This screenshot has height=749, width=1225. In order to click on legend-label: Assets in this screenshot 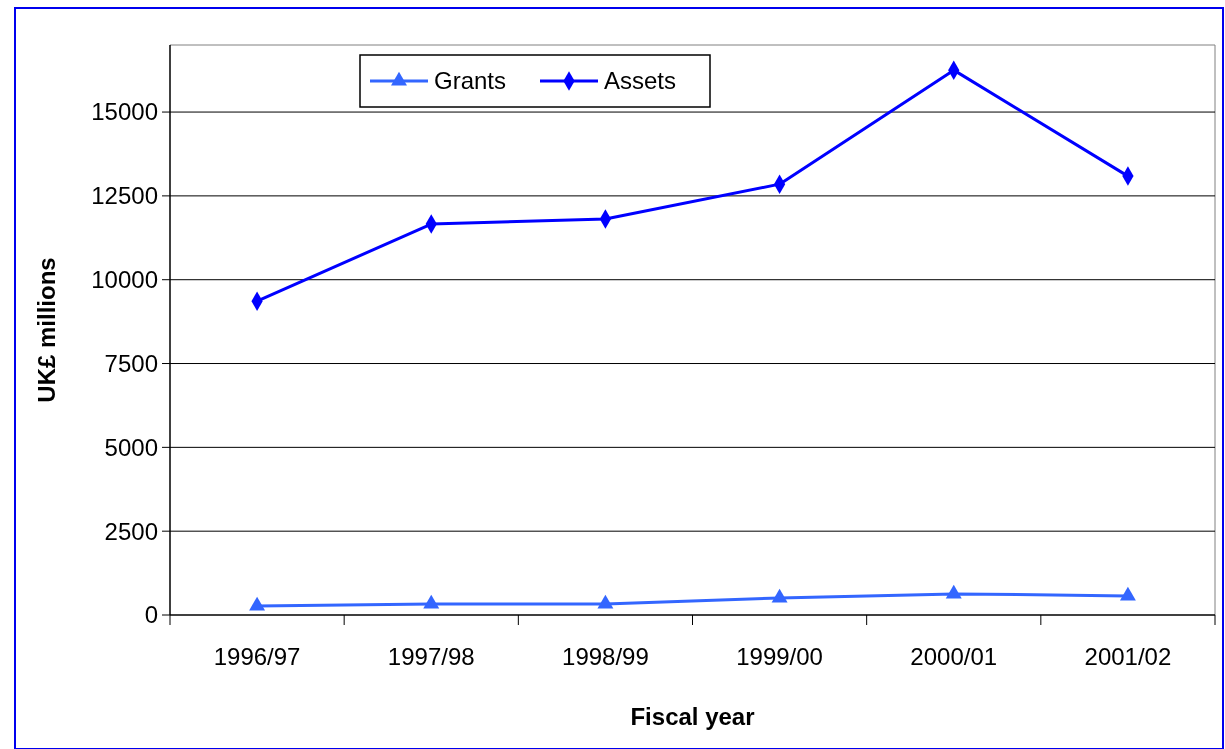, I will do `click(640, 81)`.